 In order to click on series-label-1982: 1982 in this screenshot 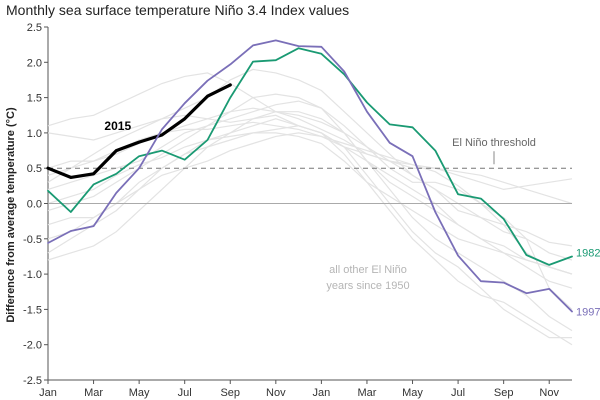, I will do `click(588, 253)`.